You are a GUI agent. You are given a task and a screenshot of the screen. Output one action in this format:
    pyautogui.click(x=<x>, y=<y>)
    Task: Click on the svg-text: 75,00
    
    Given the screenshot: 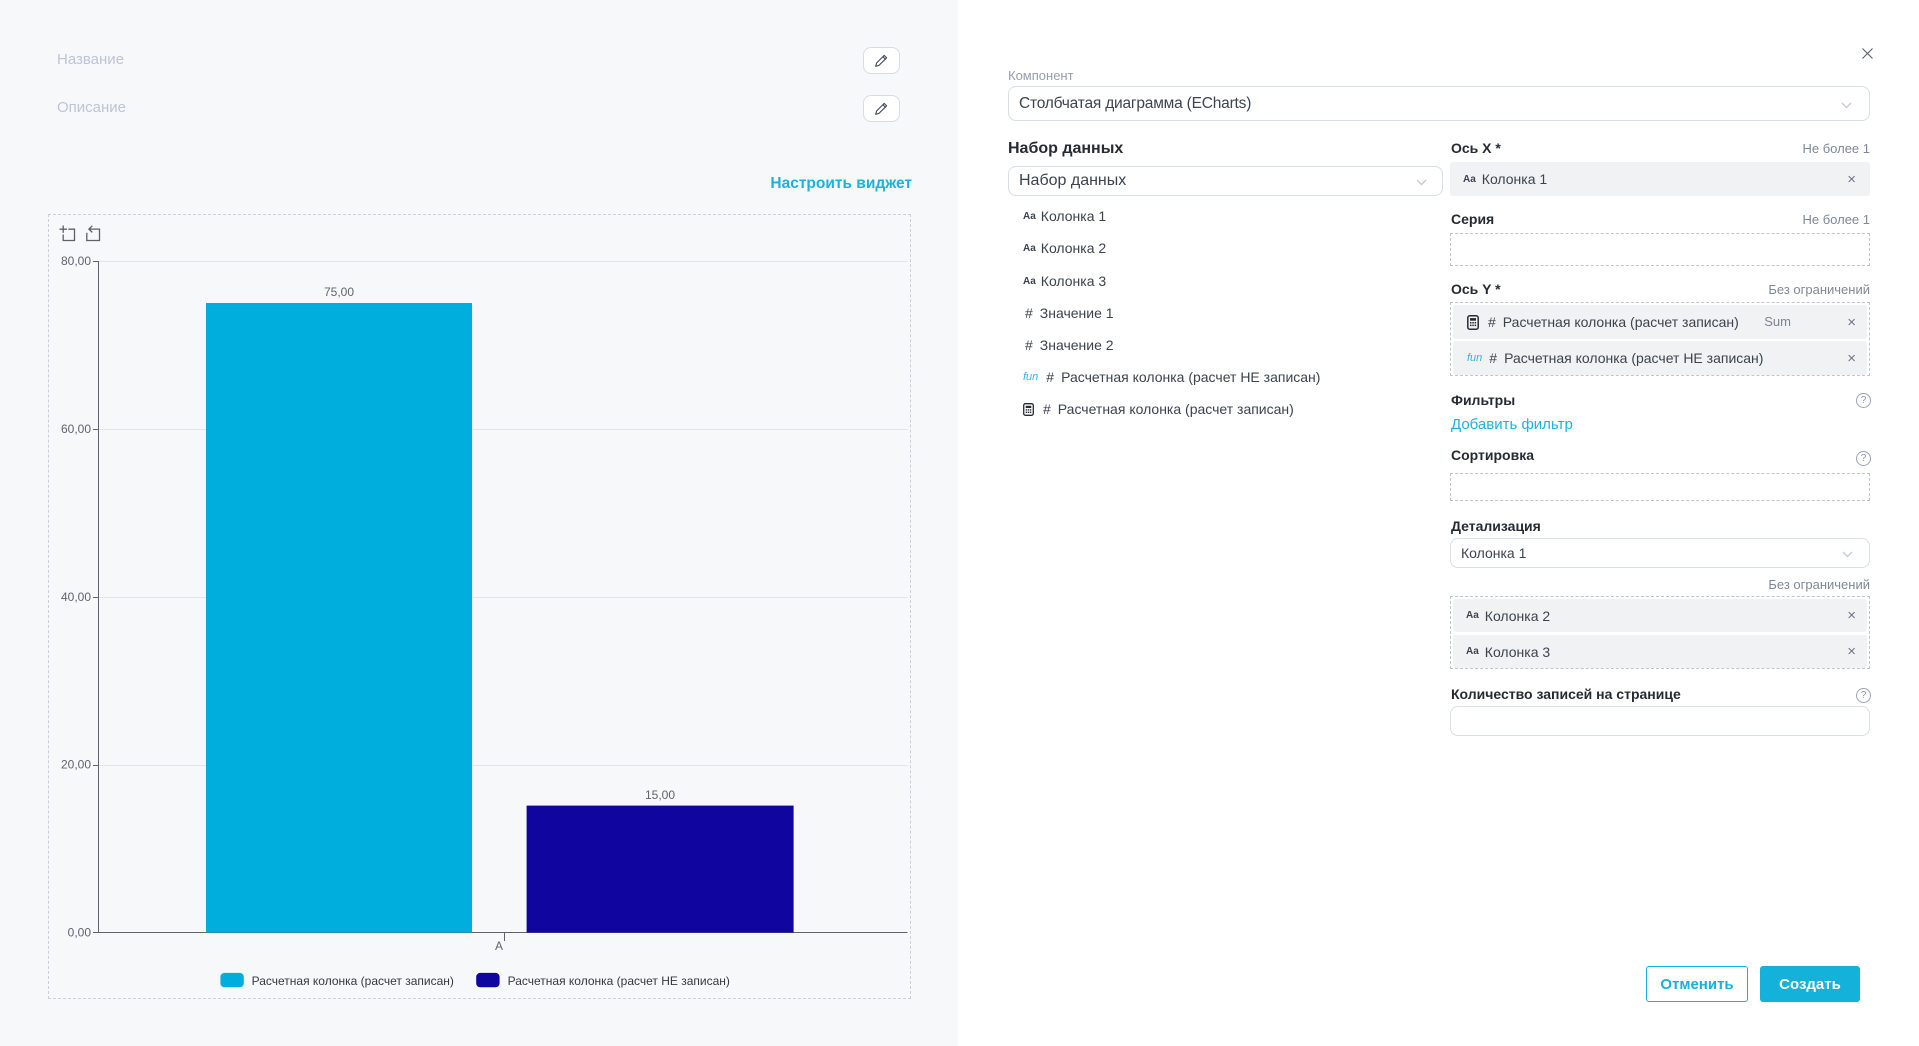 What is the action you would take?
    pyautogui.click(x=339, y=292)
    